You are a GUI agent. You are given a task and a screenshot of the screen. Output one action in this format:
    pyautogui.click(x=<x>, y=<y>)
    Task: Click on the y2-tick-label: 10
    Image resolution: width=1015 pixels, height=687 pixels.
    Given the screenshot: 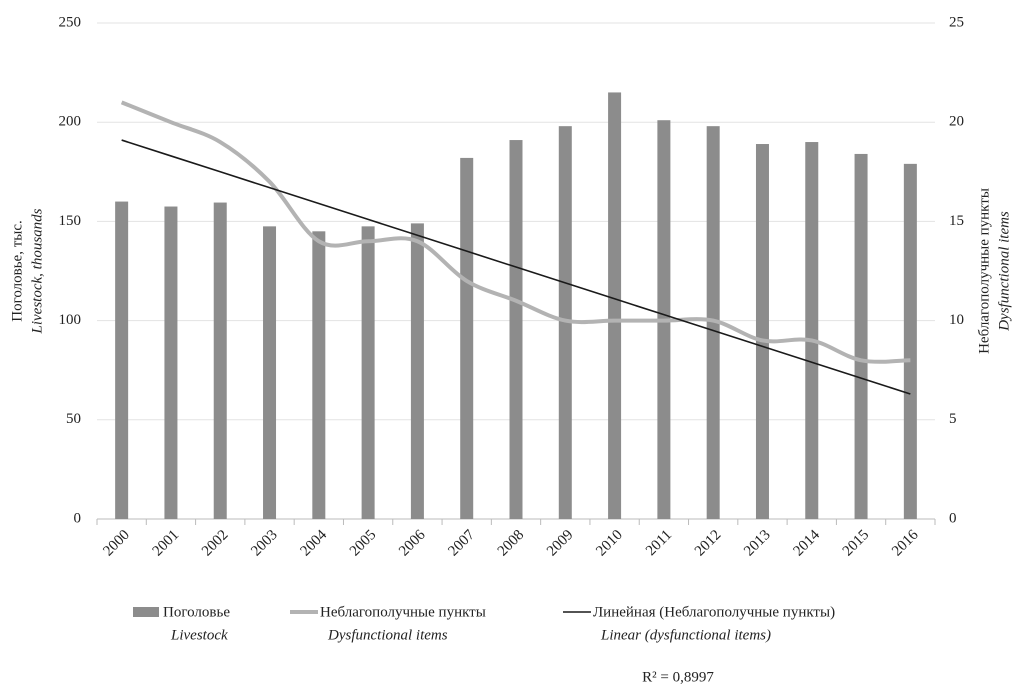 What is the action you would take?
    pyautogui.click(x=956, y=320)
    